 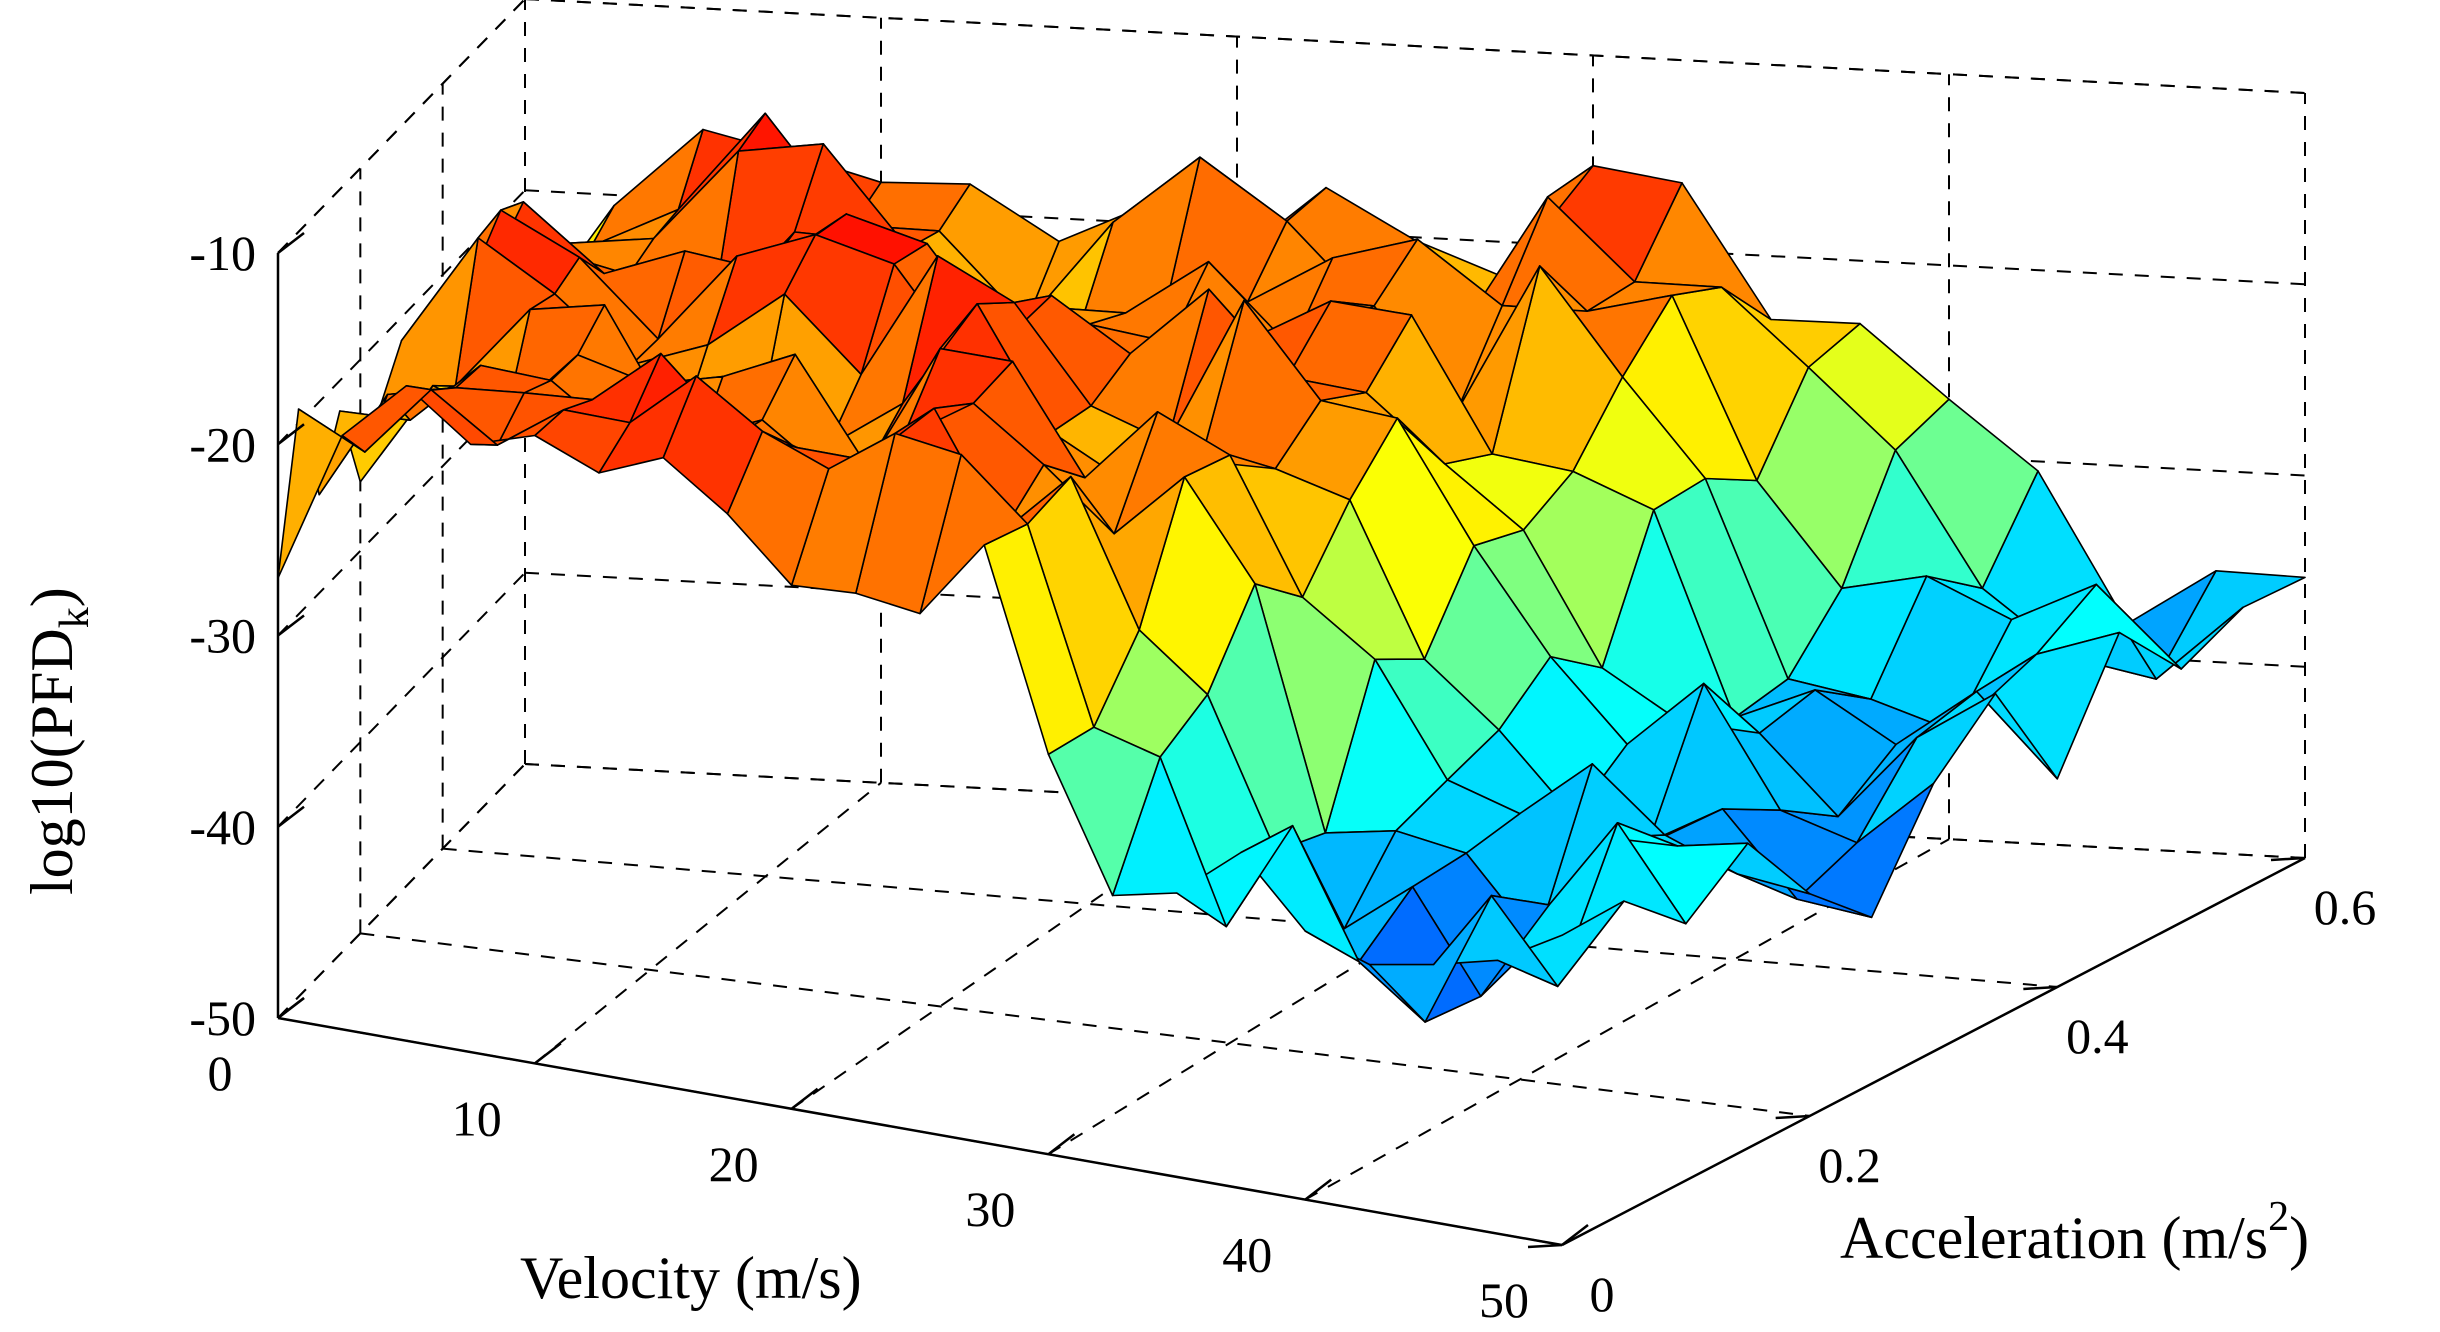 What do you see at coordinates (220, 1073) in the screenshot?
I see `x-tick-label: 0` at bounding box center [220, 1073].